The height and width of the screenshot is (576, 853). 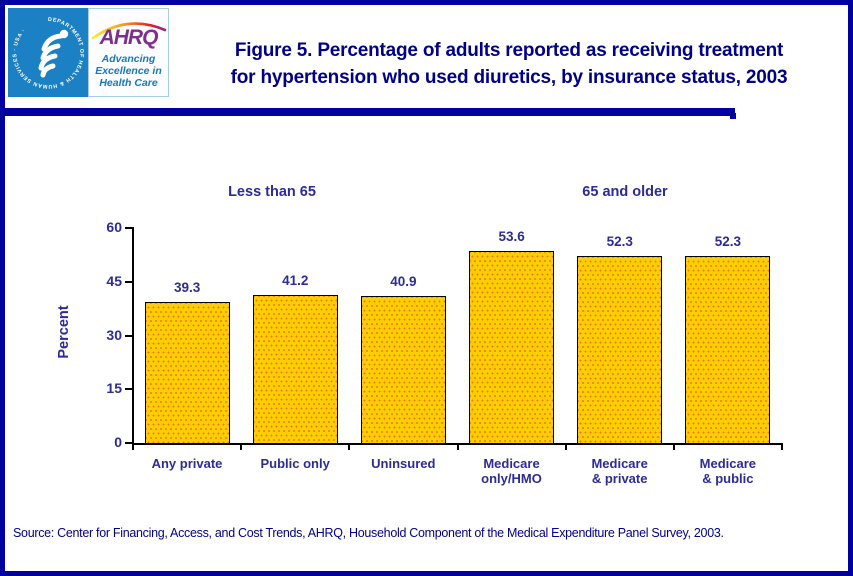 I want to click on ahrq-tagline: Advancing Excellence in Health Care, so click(x=128, y=71).